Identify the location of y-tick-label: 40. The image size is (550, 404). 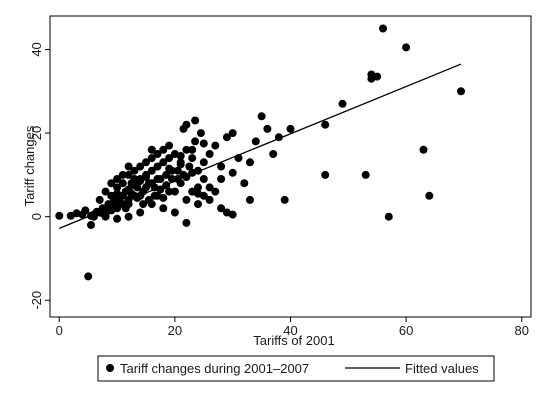
(36, 49).